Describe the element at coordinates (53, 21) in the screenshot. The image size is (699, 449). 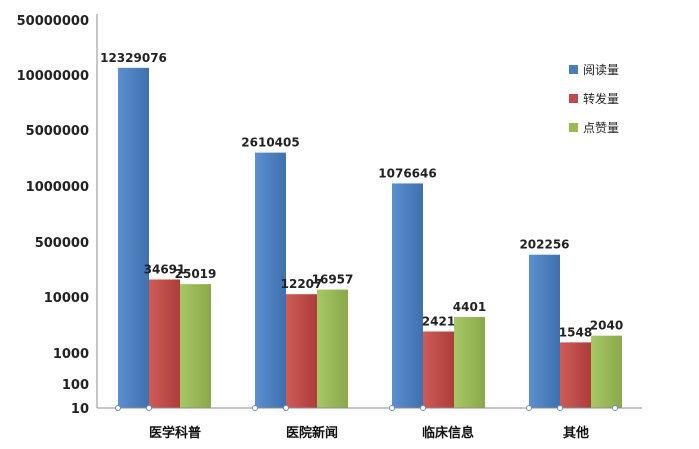
I see `y-tick-label: 50000000` at that location.